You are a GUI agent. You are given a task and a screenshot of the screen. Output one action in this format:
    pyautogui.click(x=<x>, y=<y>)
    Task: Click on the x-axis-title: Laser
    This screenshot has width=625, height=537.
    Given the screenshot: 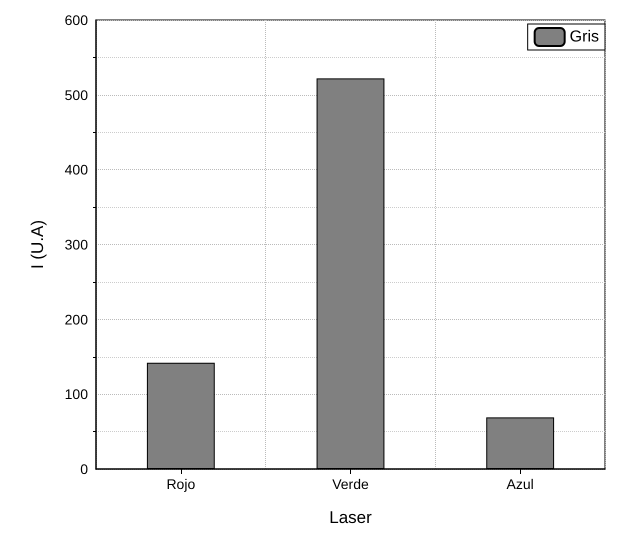 What is the action you would take?
    pyautogui.click(x=350, y=517)
    